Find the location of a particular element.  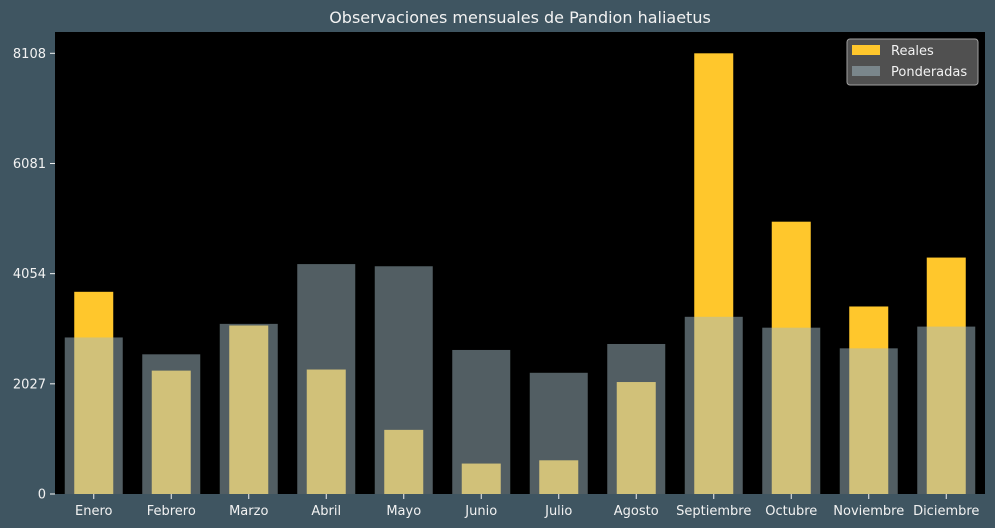

y-tick-label: 4054 is located at coordinates (29, 274).